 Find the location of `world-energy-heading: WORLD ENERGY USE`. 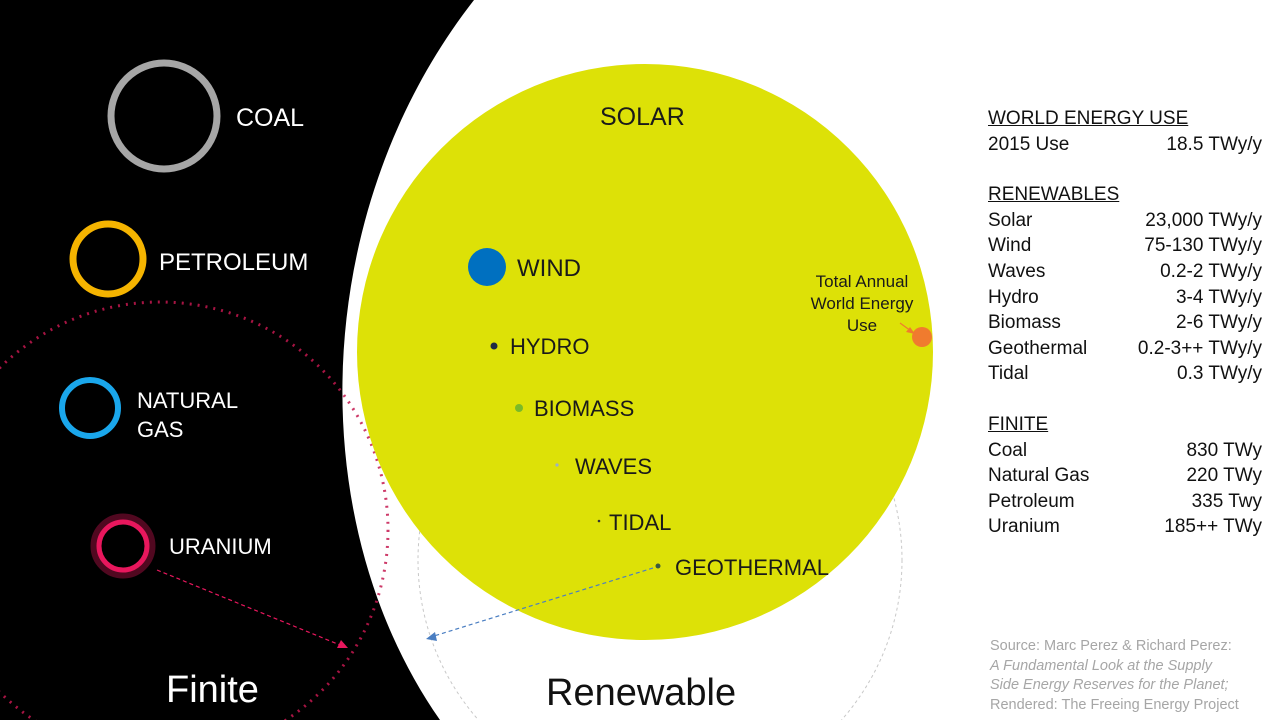

world-energy-heading: WORLD ENERGY USE is located at coordinates (1088, 118).